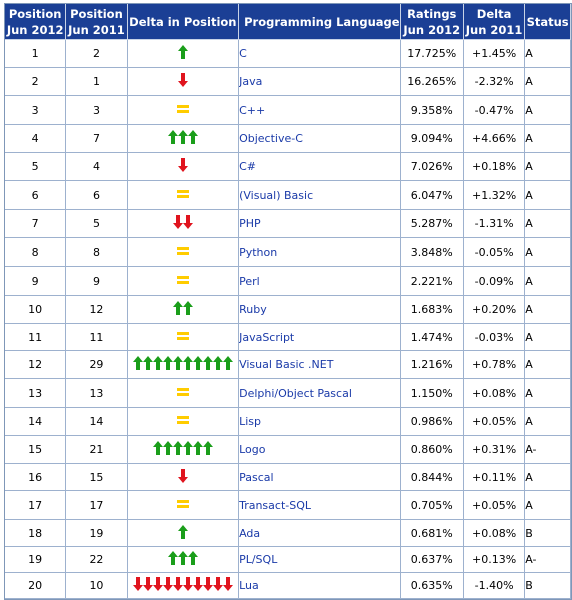 The image size is (572, 600). What do you see at coordinates (36, 450) in the screenshot?
I see `position-2012-cell: 15` at bounding box center [36, 450].